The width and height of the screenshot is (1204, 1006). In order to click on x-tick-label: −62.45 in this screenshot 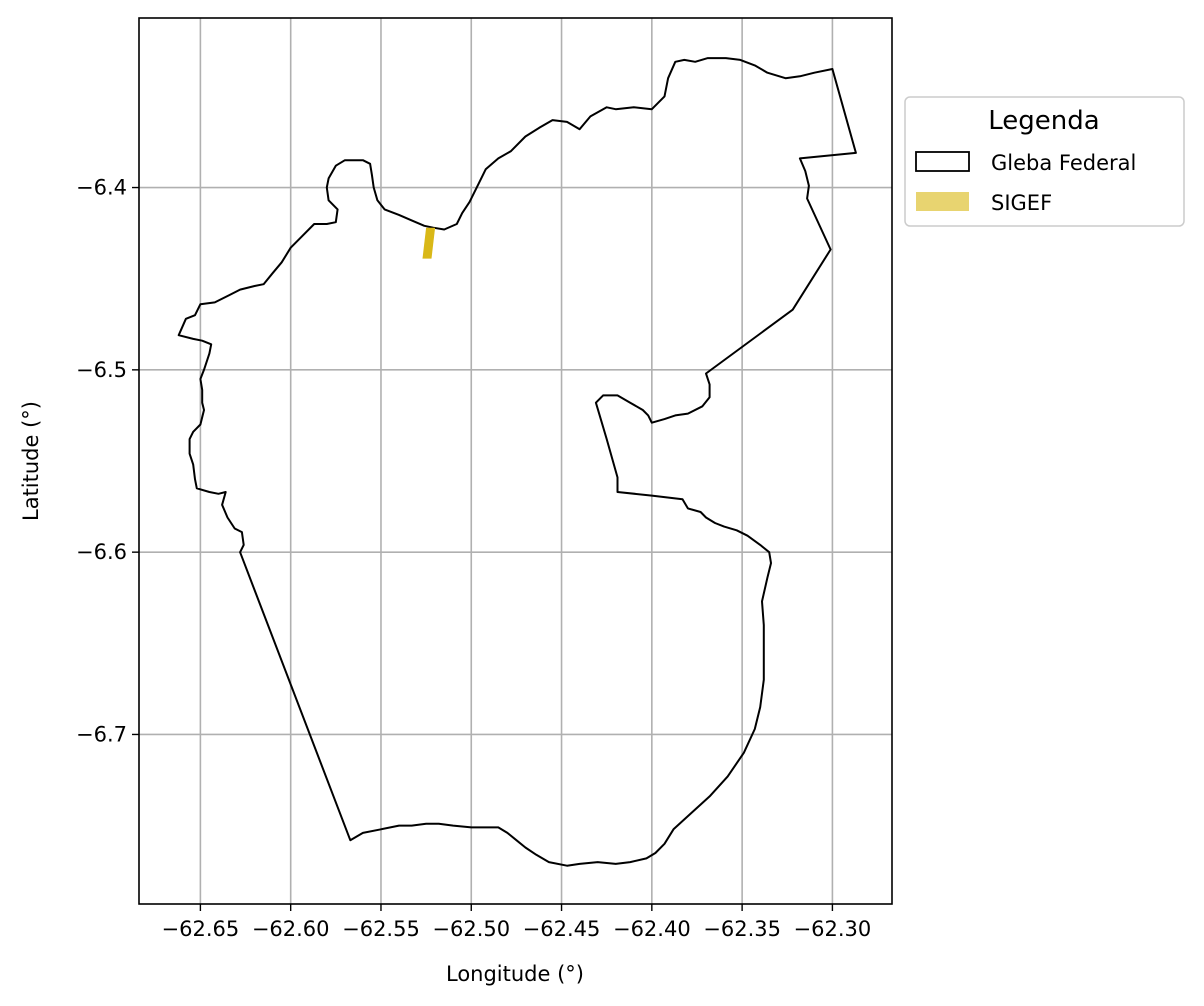, I will do `click(562, 929)`.